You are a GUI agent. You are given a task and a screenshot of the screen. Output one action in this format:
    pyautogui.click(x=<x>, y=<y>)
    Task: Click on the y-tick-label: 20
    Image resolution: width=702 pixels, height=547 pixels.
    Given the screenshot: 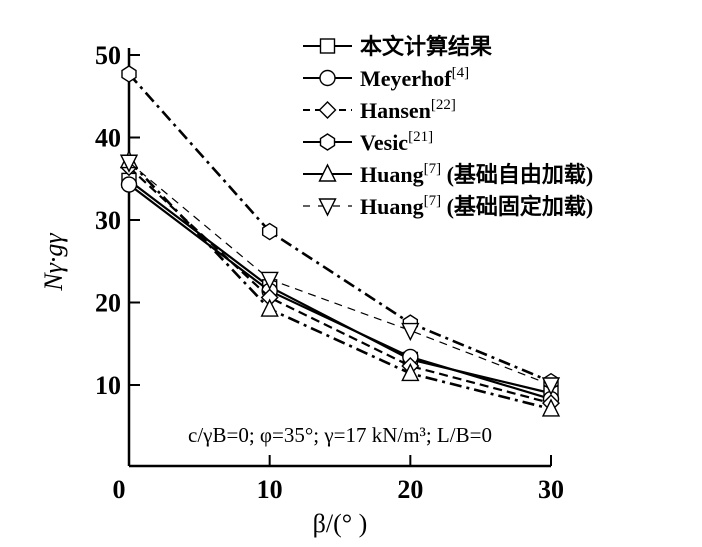 What is the action you would take?
    pyautogui.click(x=108, y=303)
    